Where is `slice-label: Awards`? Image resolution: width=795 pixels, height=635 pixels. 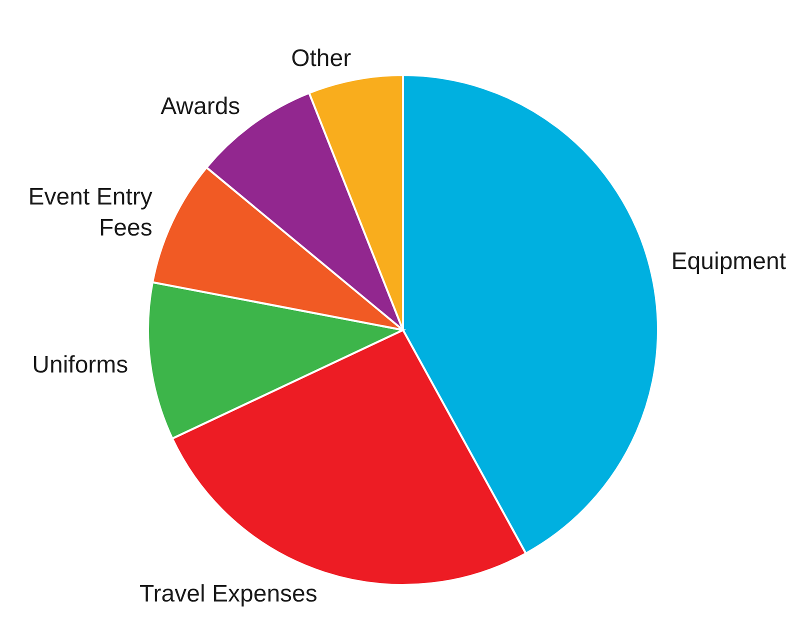
slice-label: Awards is located at coordinates (200, 106).